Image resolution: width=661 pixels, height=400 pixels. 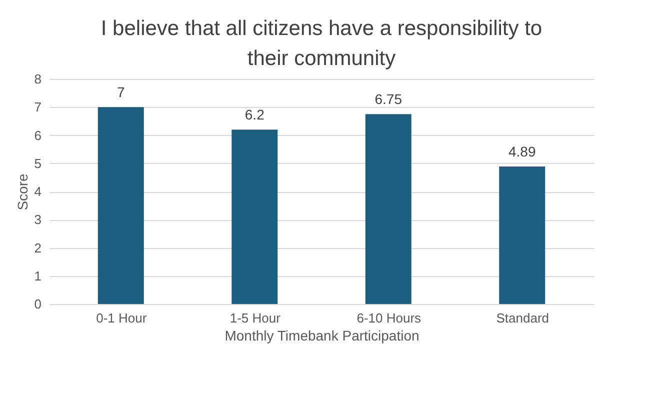 What do you see at coordinates (254, 114) in the screenshot?
I see `data-label: 6.2` at bounding box center [254, 114].